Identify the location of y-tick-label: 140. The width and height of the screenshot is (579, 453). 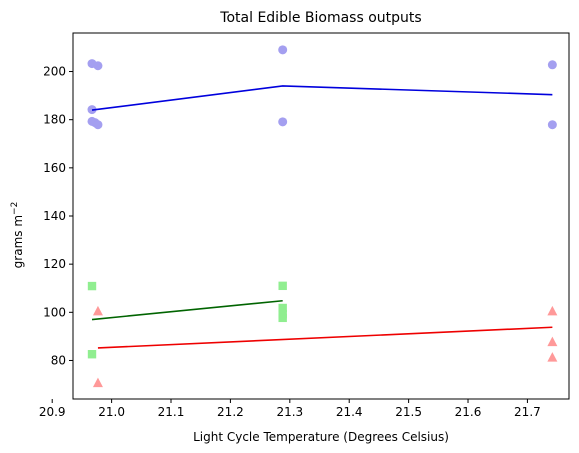
(54, 216).